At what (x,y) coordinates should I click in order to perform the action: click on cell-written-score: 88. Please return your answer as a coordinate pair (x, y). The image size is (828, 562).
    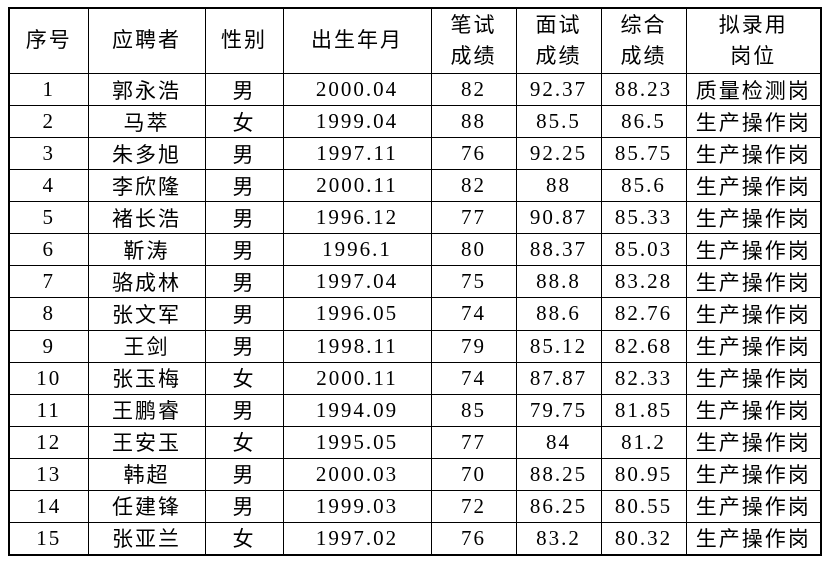
    Looking at the image, I should click on (473, 122).